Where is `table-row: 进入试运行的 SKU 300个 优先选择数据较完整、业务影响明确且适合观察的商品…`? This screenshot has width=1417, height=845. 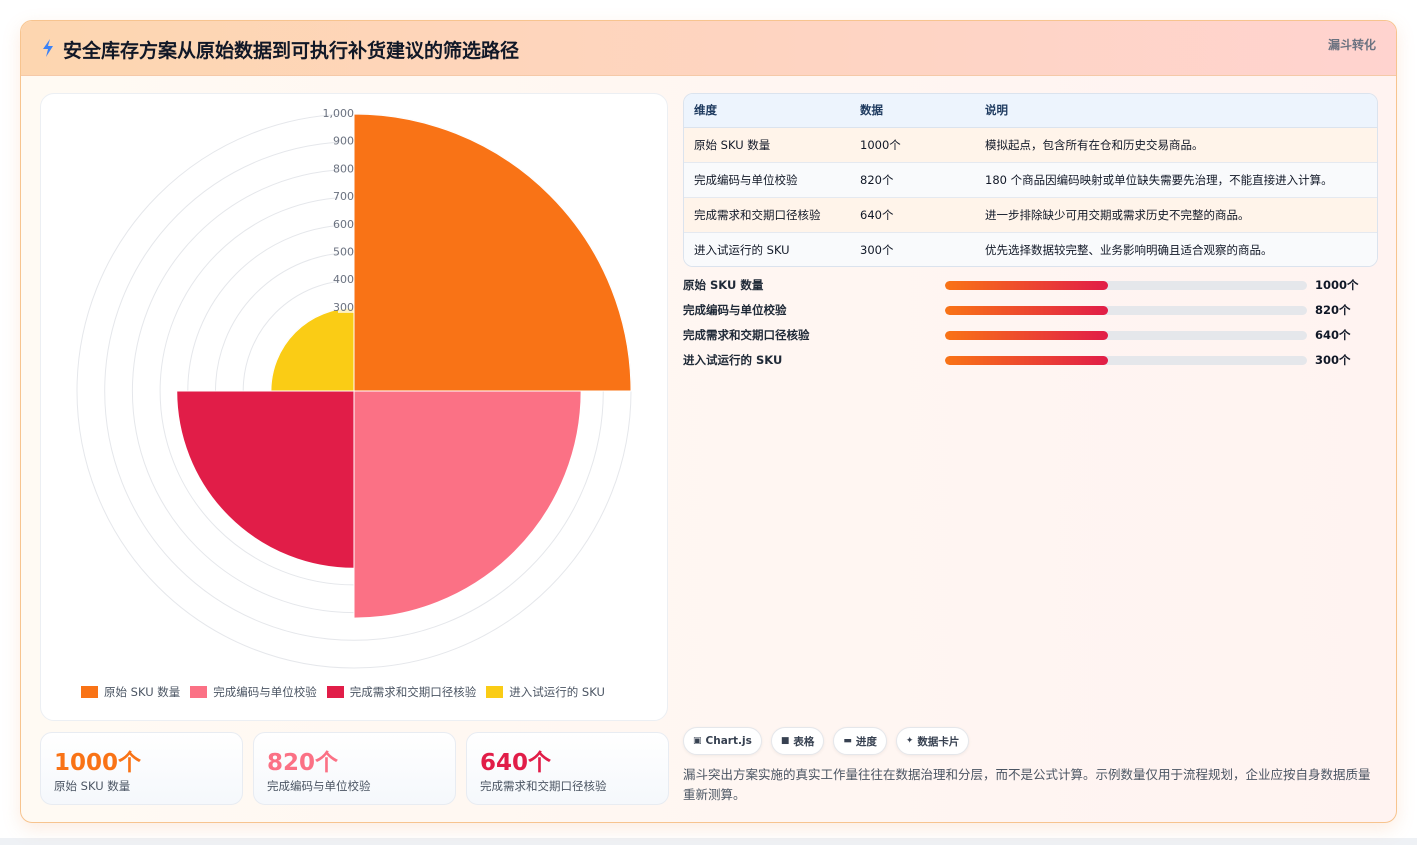
table-row: 进入试运行的 SKU 300个 优先选择数据较完整、业务影响明确且适合观察的商品… is located at coordinates (1030, 249).